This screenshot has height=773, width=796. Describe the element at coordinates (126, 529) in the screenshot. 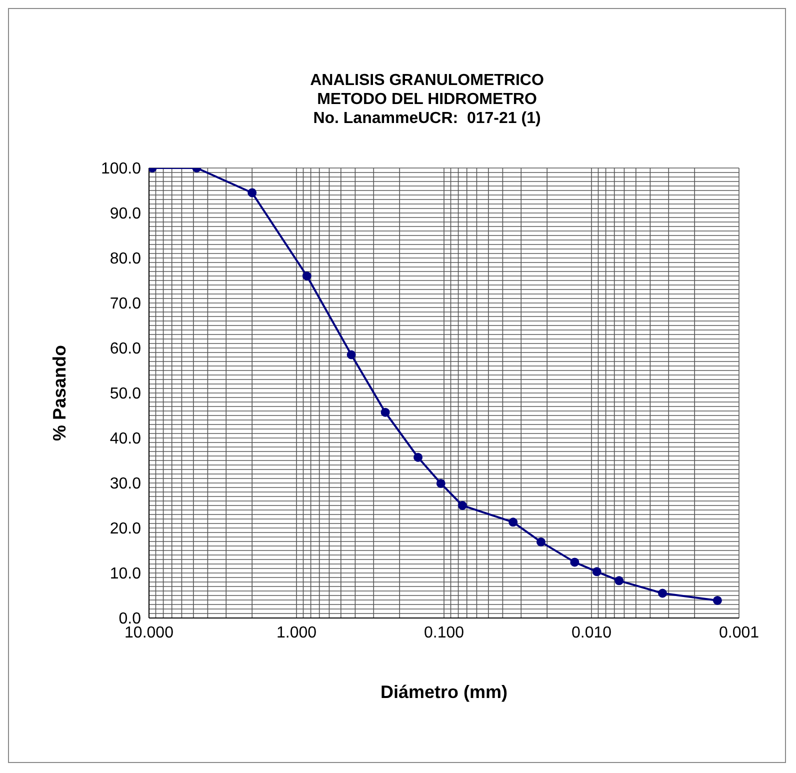

I see `y-tick-label: 20.0` at that location.